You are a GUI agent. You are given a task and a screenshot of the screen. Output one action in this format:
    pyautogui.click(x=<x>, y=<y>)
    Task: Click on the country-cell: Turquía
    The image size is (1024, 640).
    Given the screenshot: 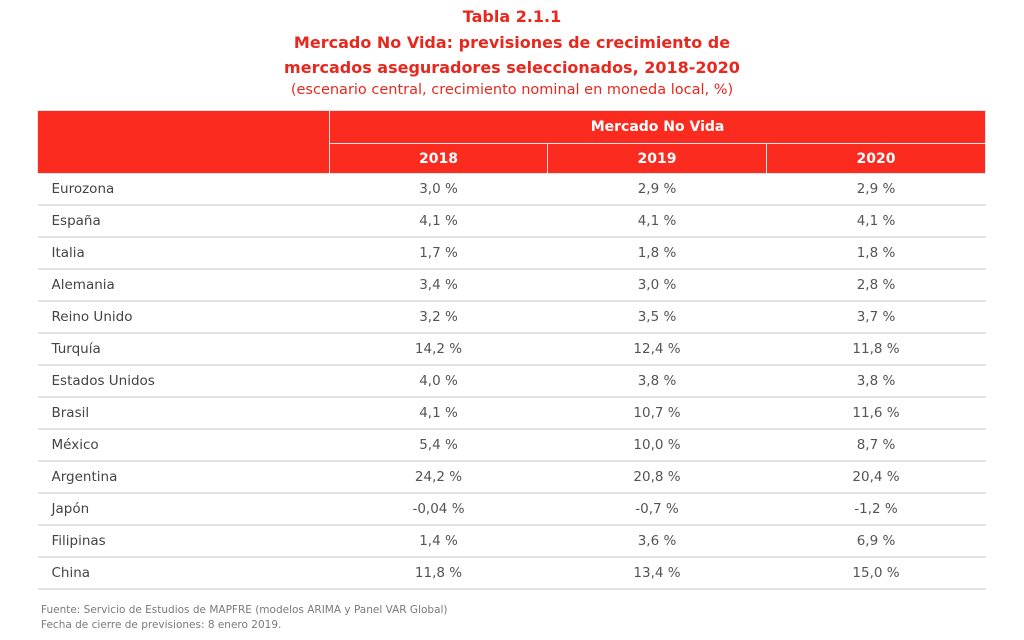 What is the action you would take?
    pyautogui.click(x=183, y=349)
    